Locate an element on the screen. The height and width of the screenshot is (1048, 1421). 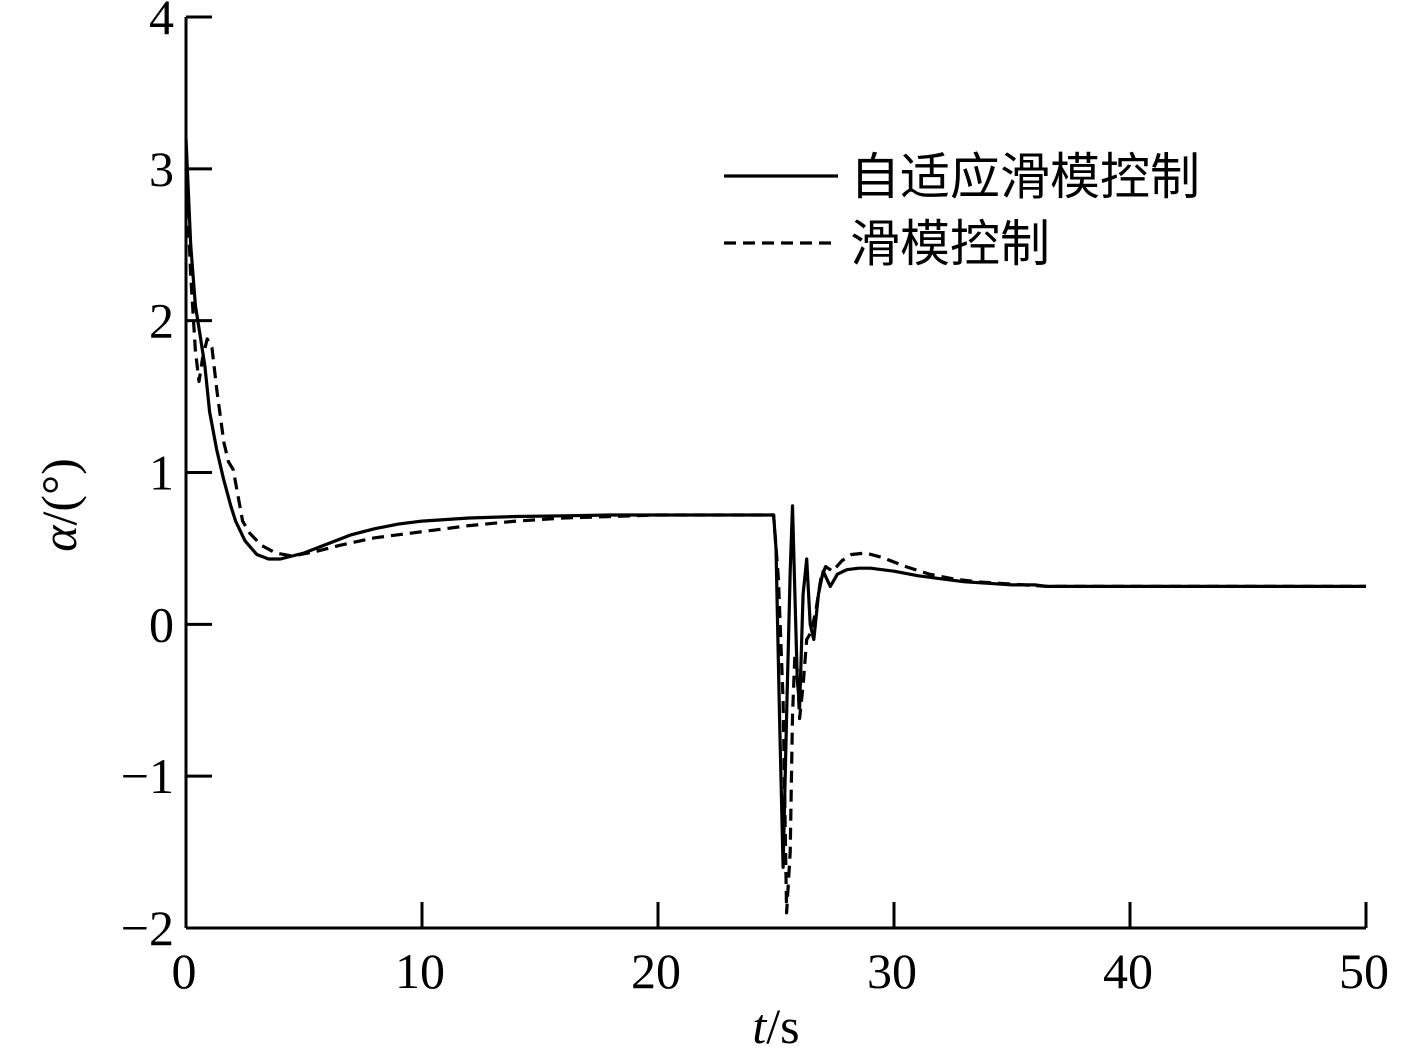
x-axis-unit: /s is located at coordinates (782, 1023).